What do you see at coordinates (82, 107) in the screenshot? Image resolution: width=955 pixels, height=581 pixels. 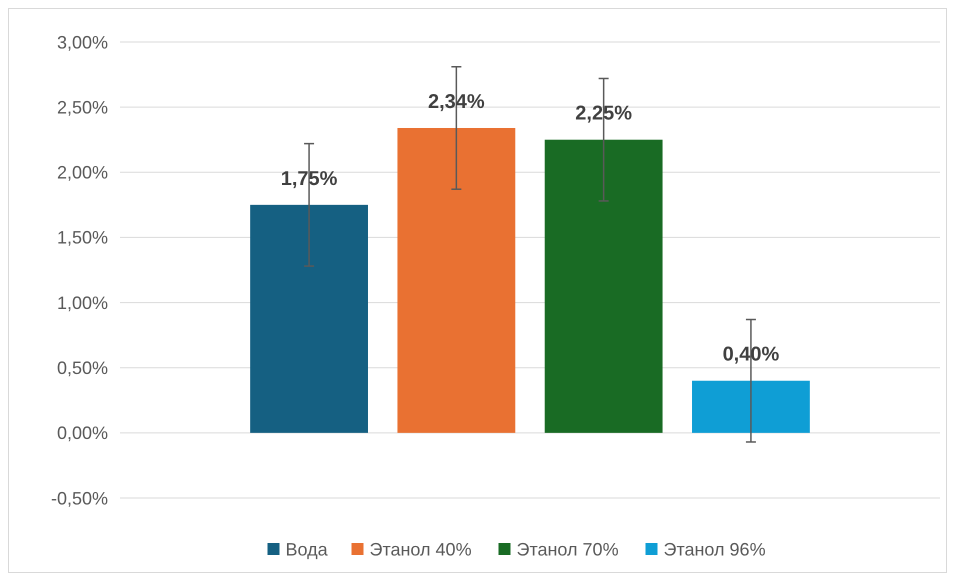 I see `y-tick-label: 2,50%` at bounding box center [82, 107].